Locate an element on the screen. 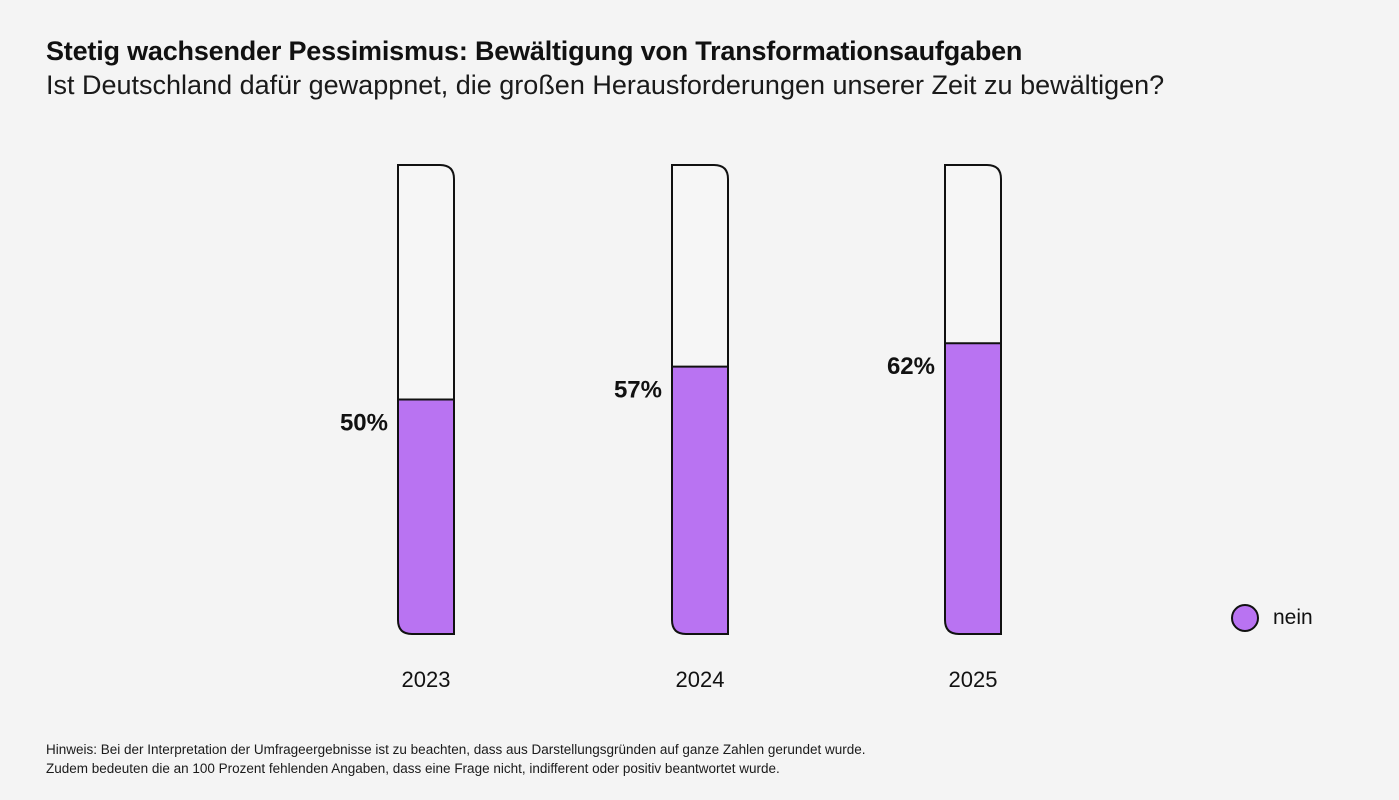 The image size is (1399, 800). bar-outline-2023 is located at coordinates (426, 399).